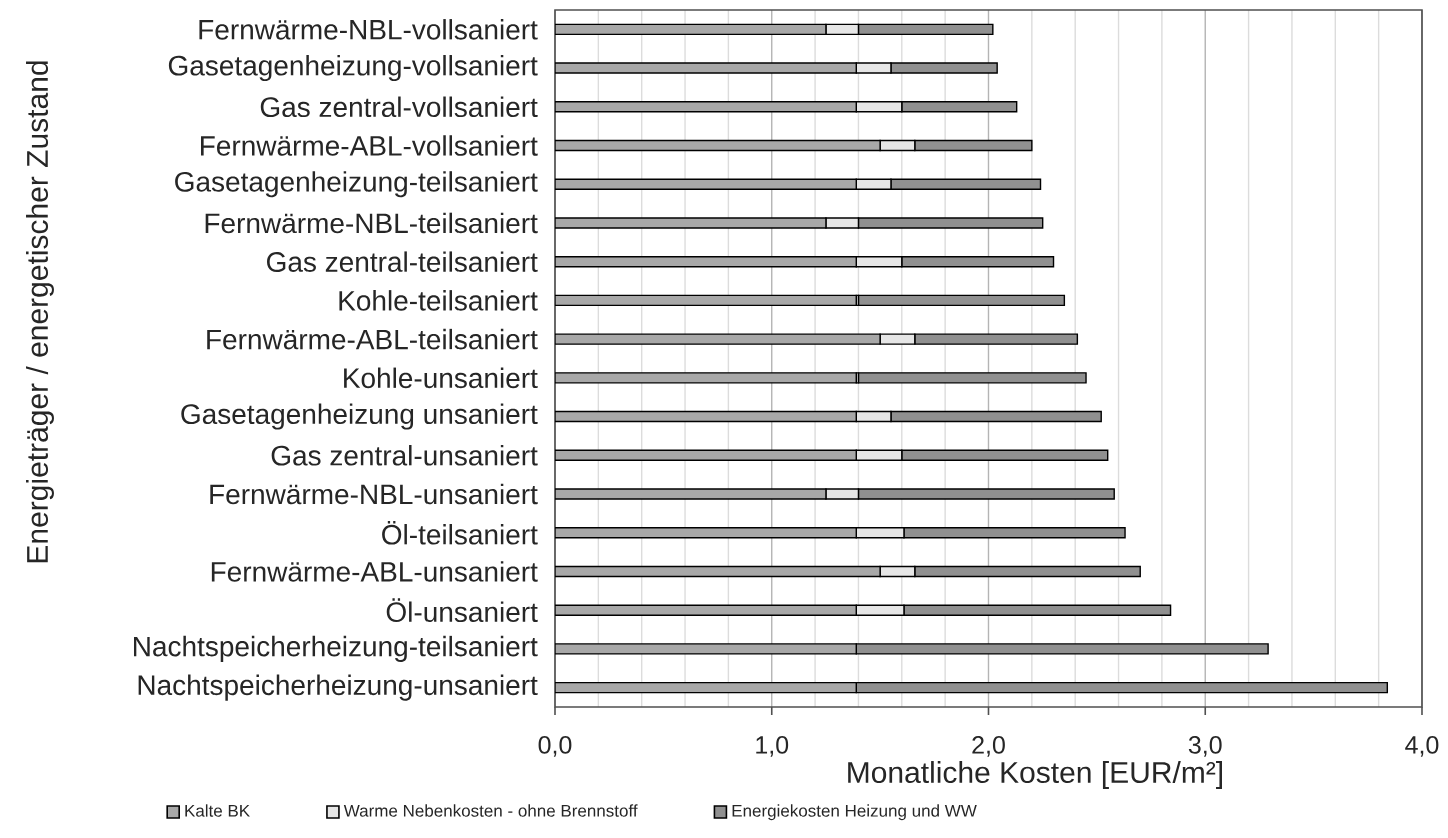 The height and width of the screenshot is (838, 1448). Describe the element at coordinates (336, 648) in the screenshot. I see `y-tick-label: Nachtspeicherheizung-teilsaniert` at that location.